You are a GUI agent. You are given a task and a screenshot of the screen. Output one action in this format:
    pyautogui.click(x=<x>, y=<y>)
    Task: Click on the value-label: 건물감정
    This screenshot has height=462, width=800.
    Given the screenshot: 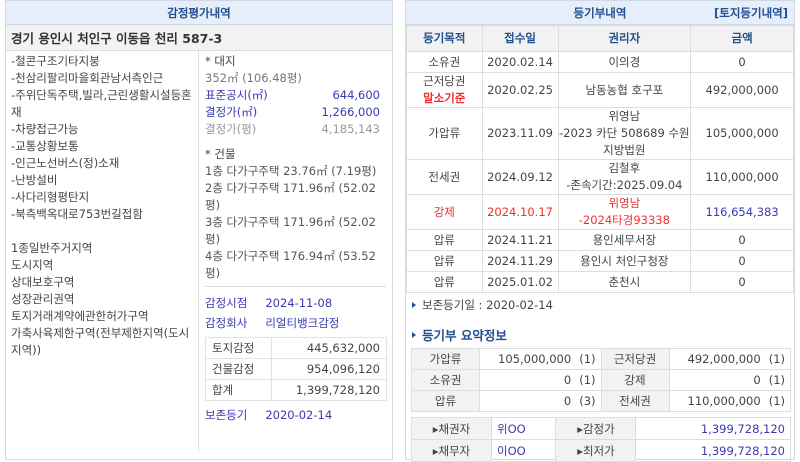 What is the action you would take?
    pyautogui.click(x=238, y=369)
    